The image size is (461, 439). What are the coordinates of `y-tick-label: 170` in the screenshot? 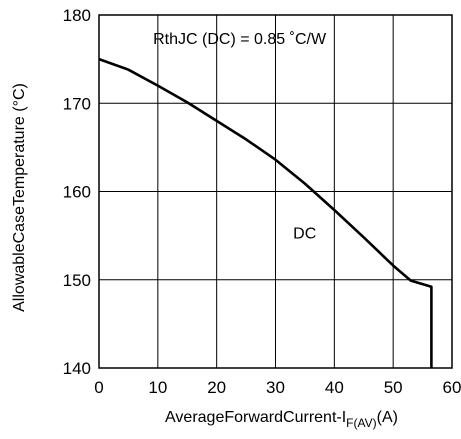 It's located at (77, 103).